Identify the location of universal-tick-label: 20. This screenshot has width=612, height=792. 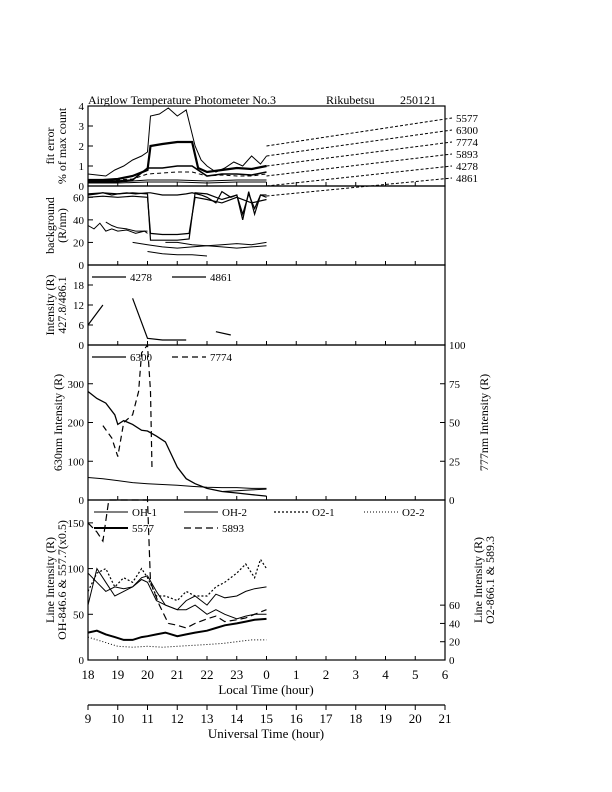
(415, 718).